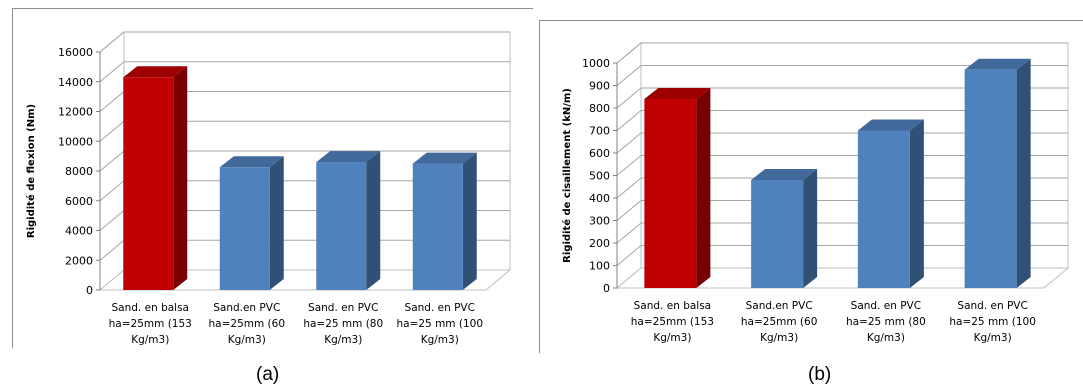  What do you see at coordinates (599, 153) in the screenshot?
I see `y-tick-label: 600` at bounding box center [599, 153].